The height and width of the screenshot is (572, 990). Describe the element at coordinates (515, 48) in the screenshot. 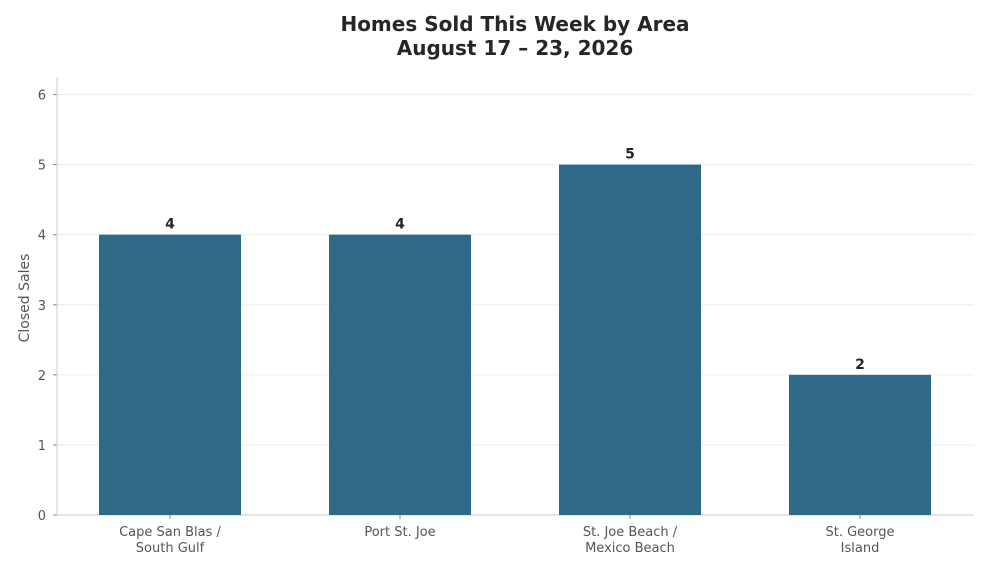

I see `chart-subtitle: August 17 – 23, 2026` at that location.